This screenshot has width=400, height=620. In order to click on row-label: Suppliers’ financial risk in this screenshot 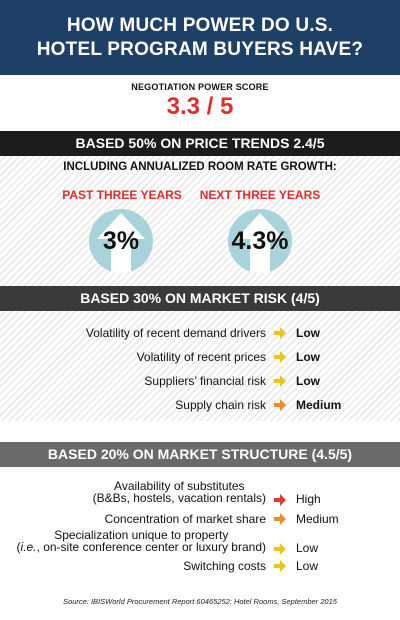, I will do `click(205, 381)`.